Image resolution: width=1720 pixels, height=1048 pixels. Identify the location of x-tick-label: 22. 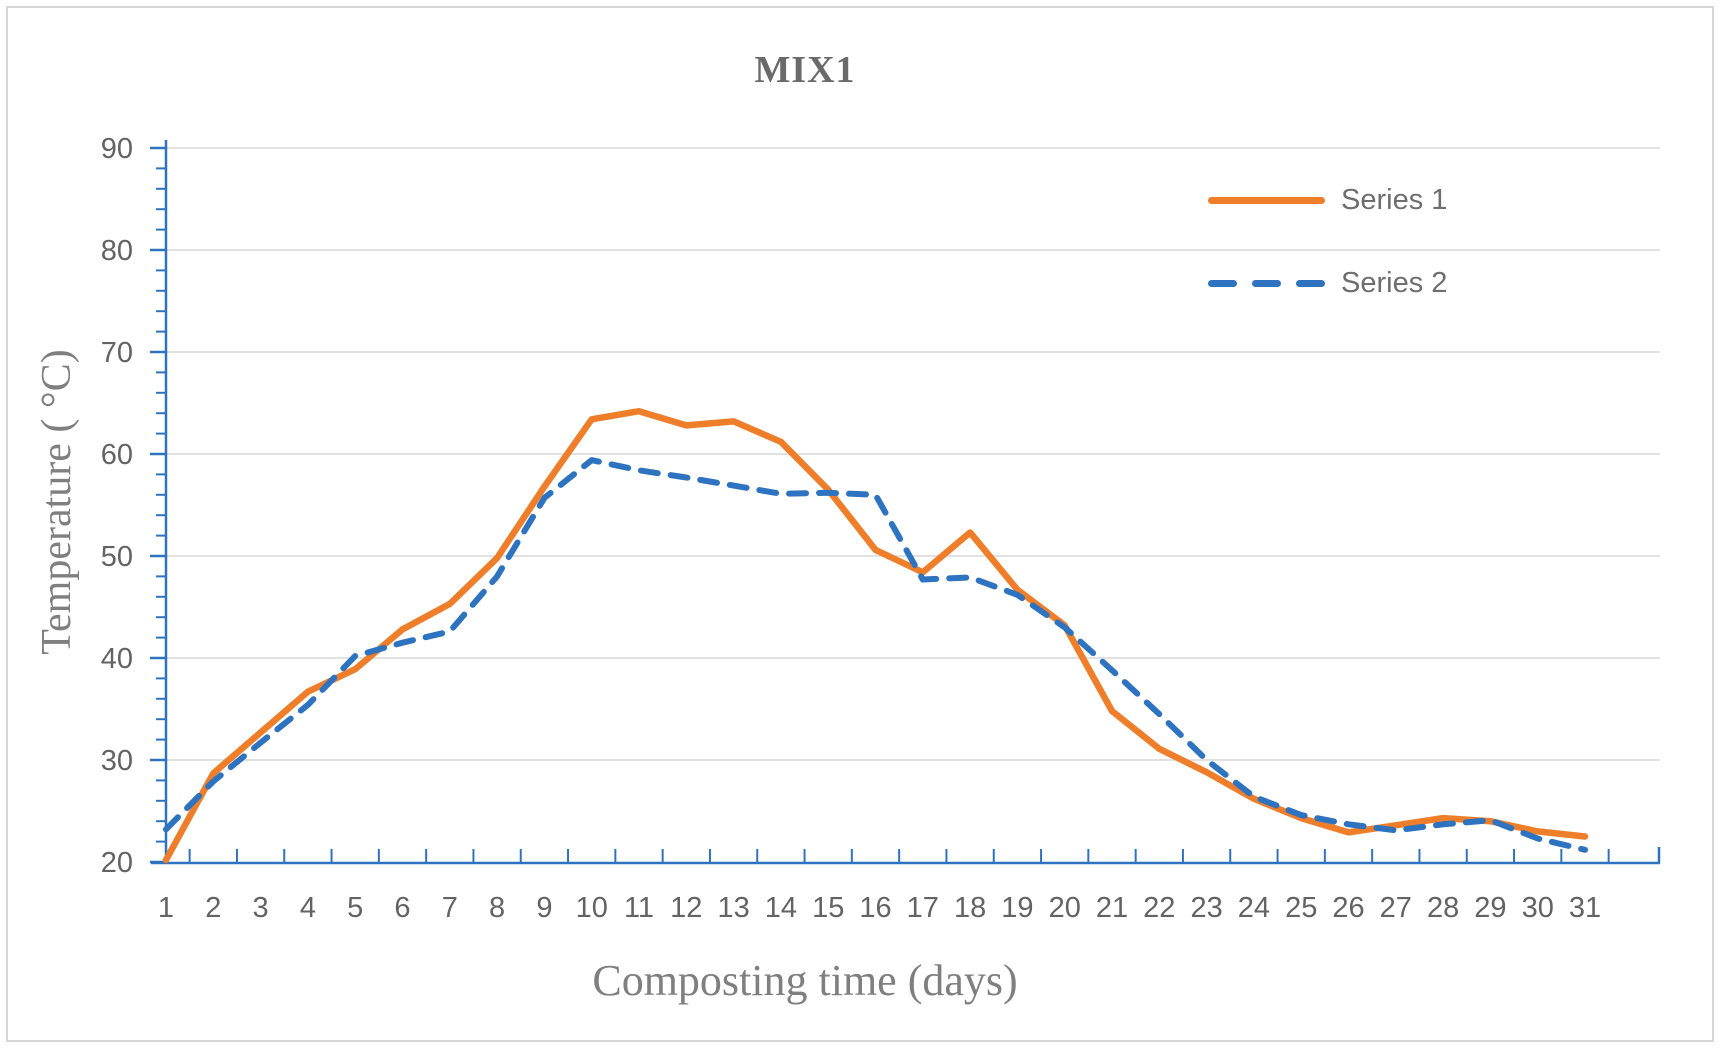
(1159, 908).